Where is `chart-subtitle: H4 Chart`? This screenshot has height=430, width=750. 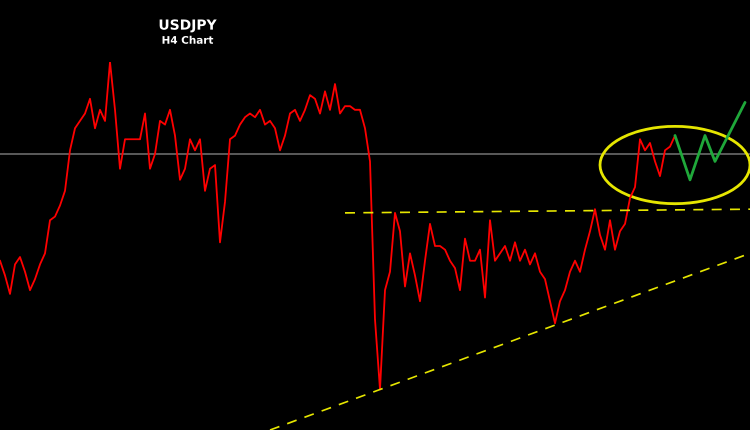 chart-subtitle: H4 Chart is located at coordinates (188, 40).